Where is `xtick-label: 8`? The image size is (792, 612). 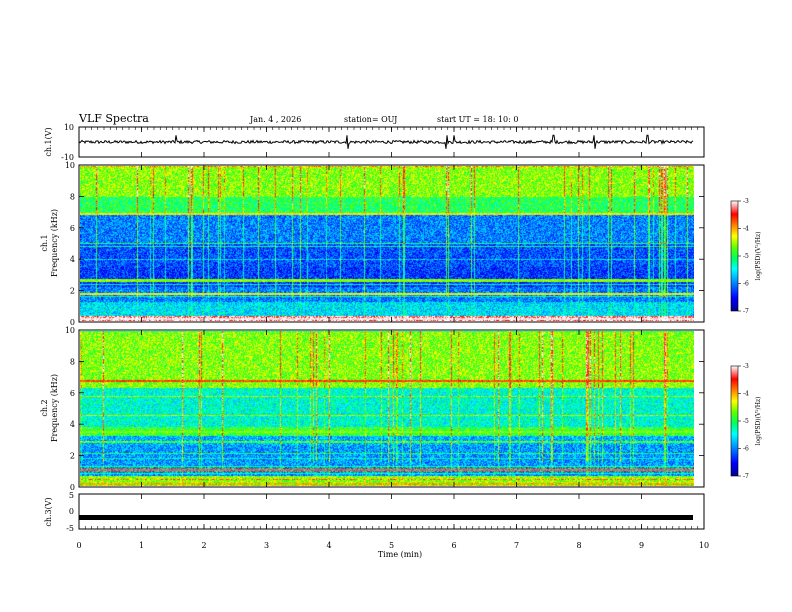
xtick-label: 8 is located at coordinates (578, 545).